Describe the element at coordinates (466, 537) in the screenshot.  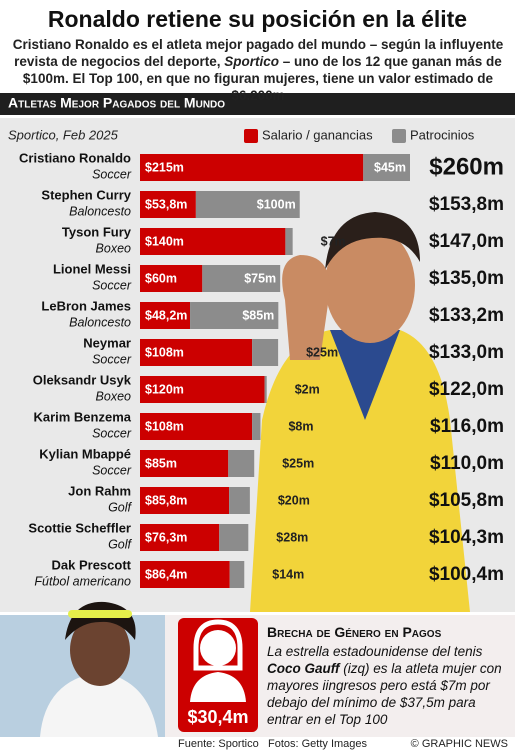
I see `total-label: $104,3m` at that location.